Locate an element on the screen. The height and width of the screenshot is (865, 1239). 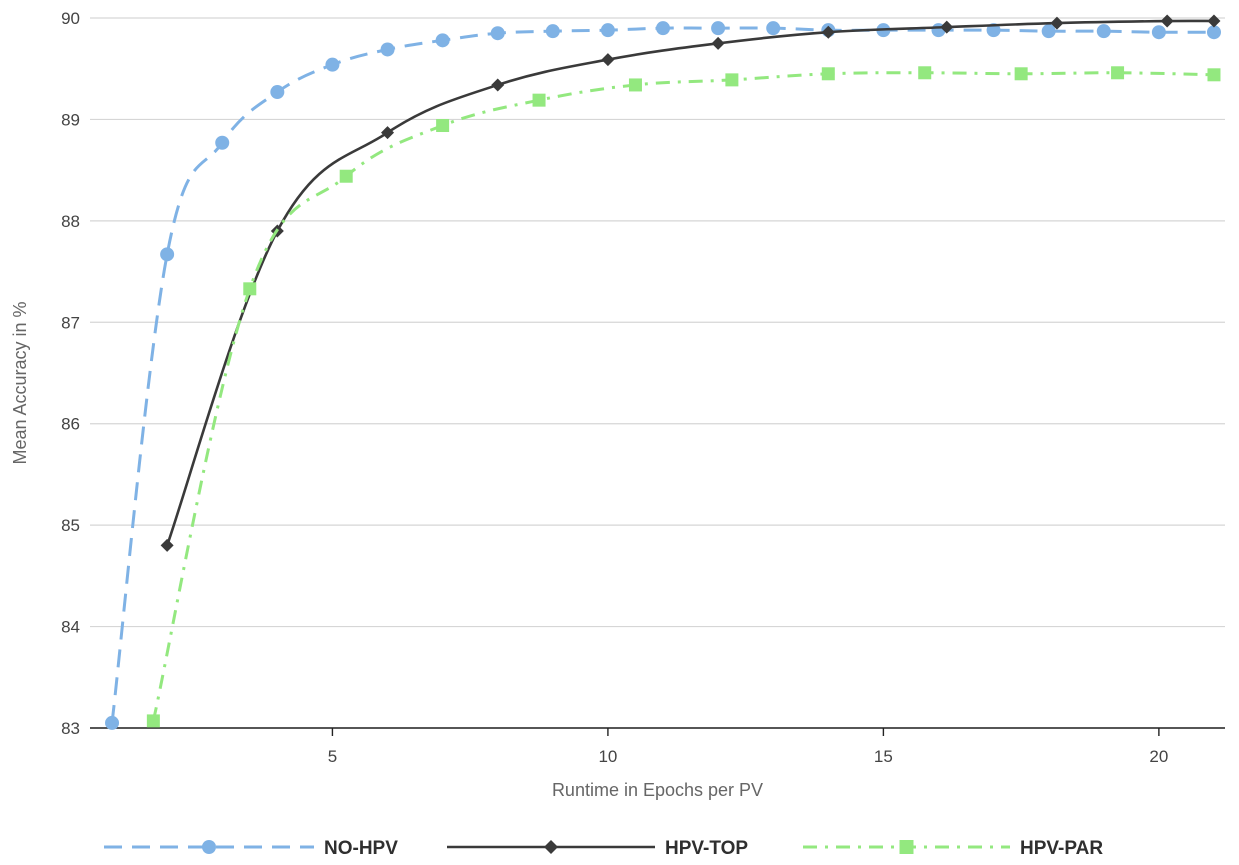
y-tick-label-87: 87 is located at coordinates (70, 322).